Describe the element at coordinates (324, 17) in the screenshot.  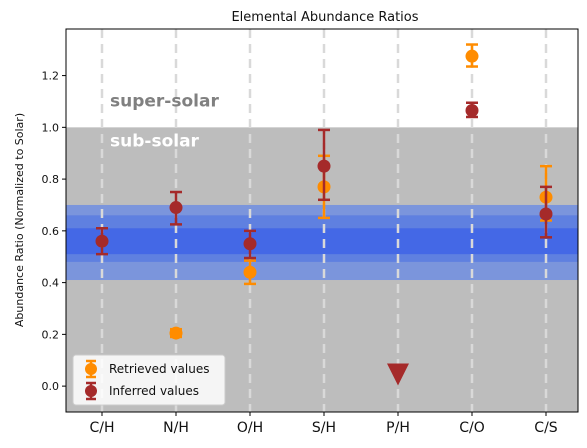
I see `chart-title: Elemental Abundance Ratios` at that location.